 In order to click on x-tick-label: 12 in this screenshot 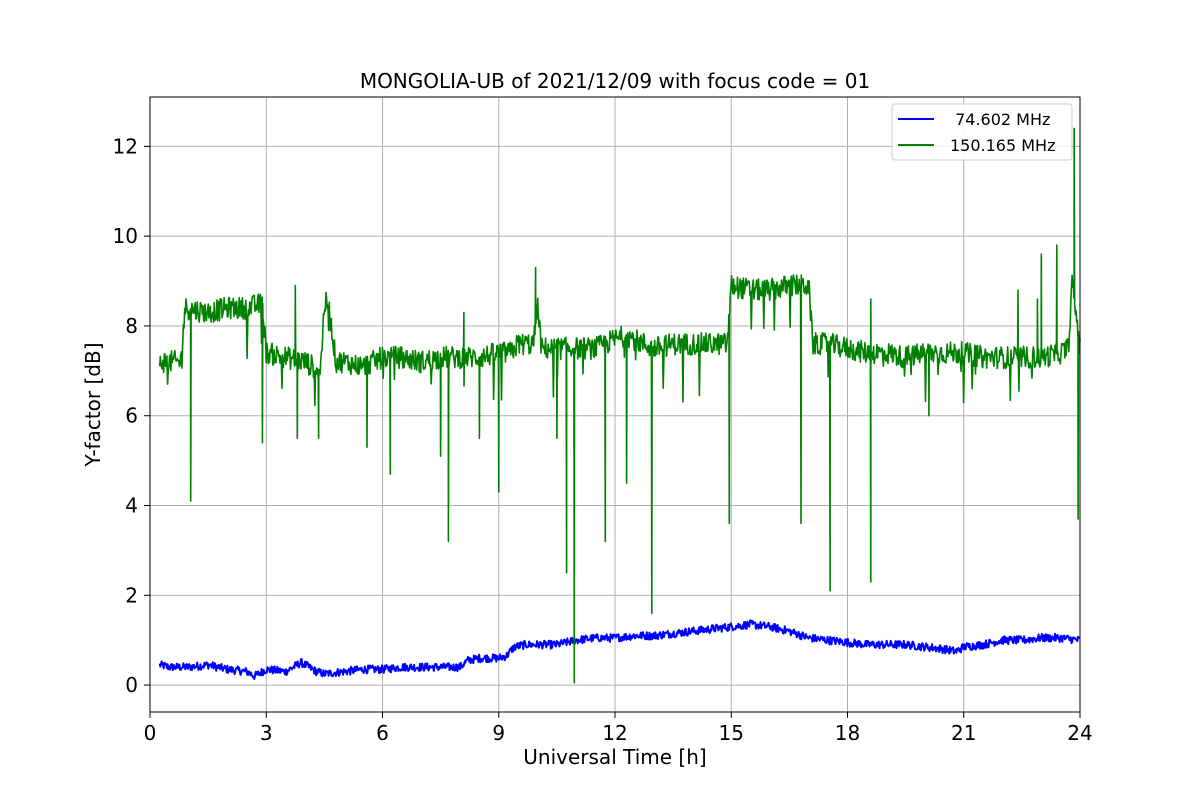, I will do `click(614, 733)`.